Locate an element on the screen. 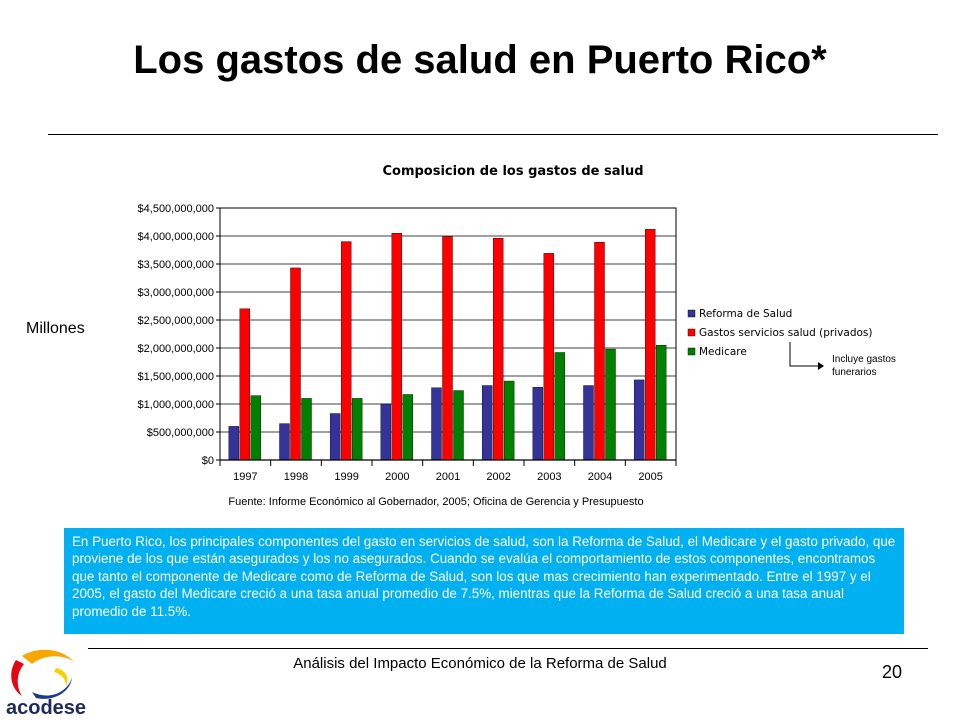  acodese-logo: acodese is located at coordinates (46, 683).